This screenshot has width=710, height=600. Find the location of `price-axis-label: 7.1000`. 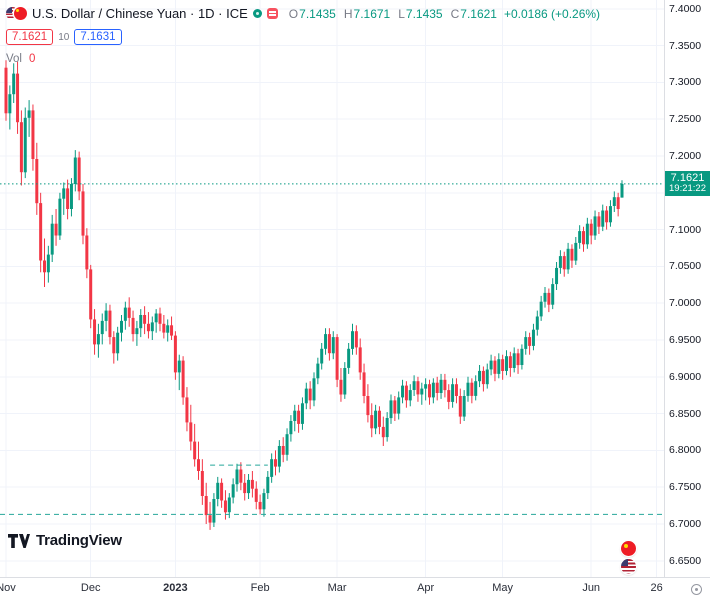

price-axis-label: 7.1000 is located at coordinates (685, 229).